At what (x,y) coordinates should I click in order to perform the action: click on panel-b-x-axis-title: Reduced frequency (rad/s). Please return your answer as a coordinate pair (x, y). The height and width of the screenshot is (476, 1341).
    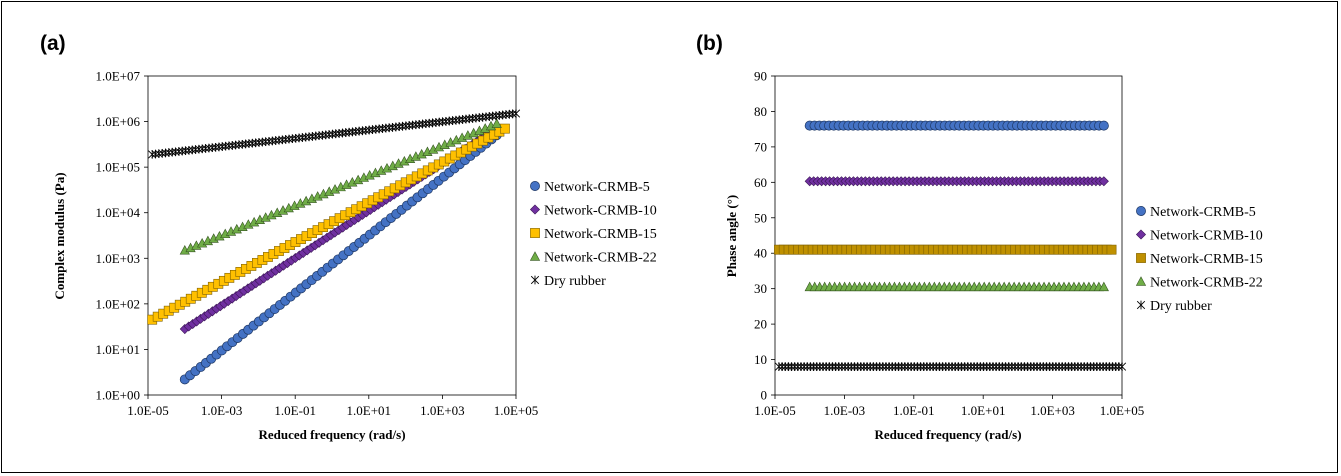
    Looking at the image, I should click on (947, 434).